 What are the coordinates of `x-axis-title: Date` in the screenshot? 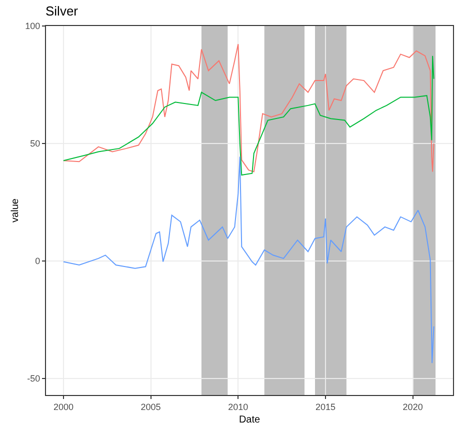 It's located at (249, 420).